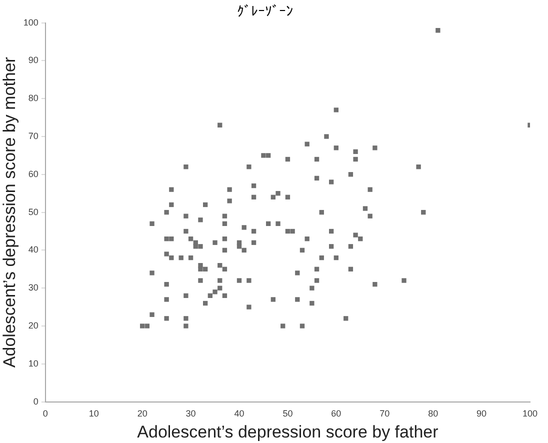 The height and width of the screenshot is (443, 548). What do you see at coordinates (9, 212) in the screenshot?
I see `y-axis-title: Adolescent’s depression score by mother` at bounding box center [9, 212].